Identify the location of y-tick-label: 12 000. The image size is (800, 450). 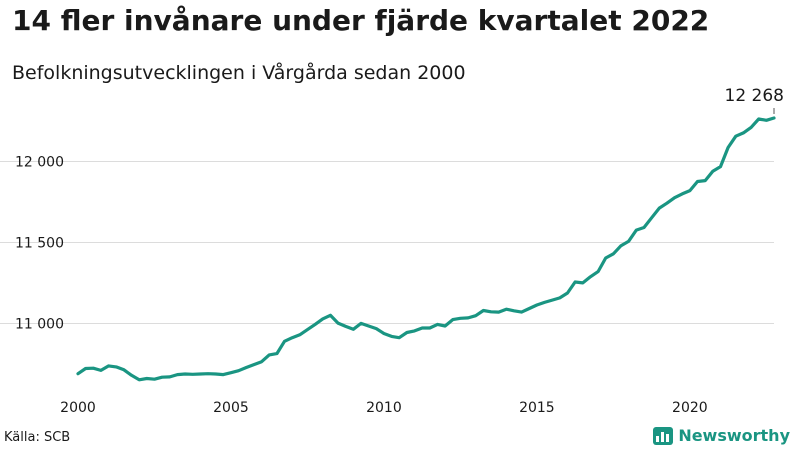
(39, 162).